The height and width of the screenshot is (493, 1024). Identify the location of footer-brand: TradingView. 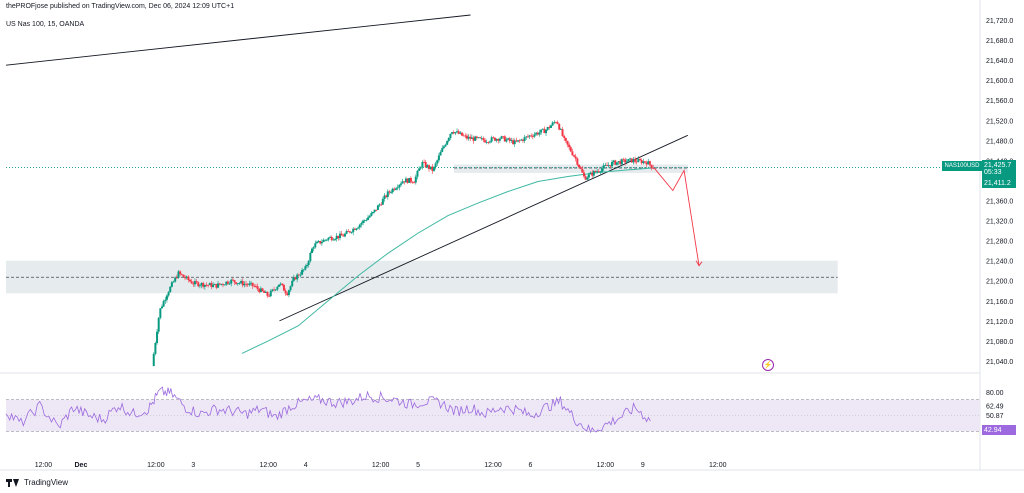
(37, 482).